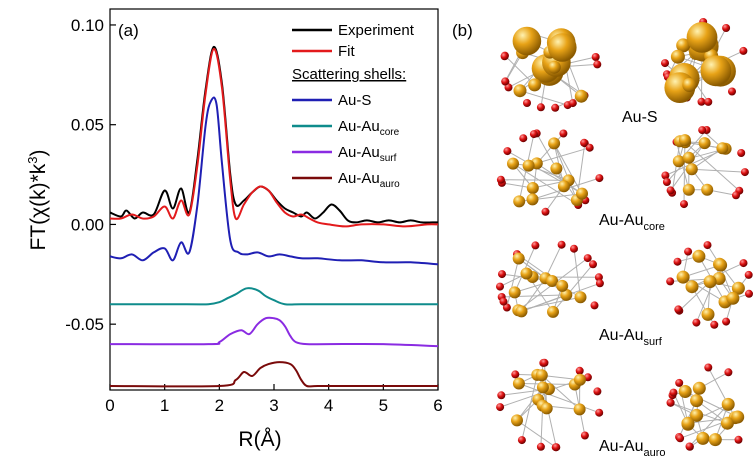 This screenshot has height=467, width=756. I want to click on structure-label-au-au-surf: Au-Ausurf, so click(631, 337).